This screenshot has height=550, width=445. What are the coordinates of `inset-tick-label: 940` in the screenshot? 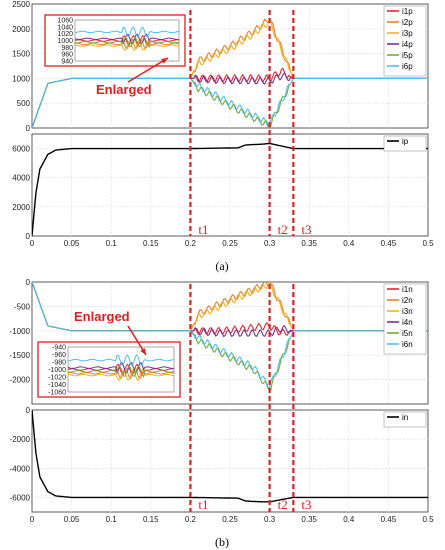 It's located at (67, 62).